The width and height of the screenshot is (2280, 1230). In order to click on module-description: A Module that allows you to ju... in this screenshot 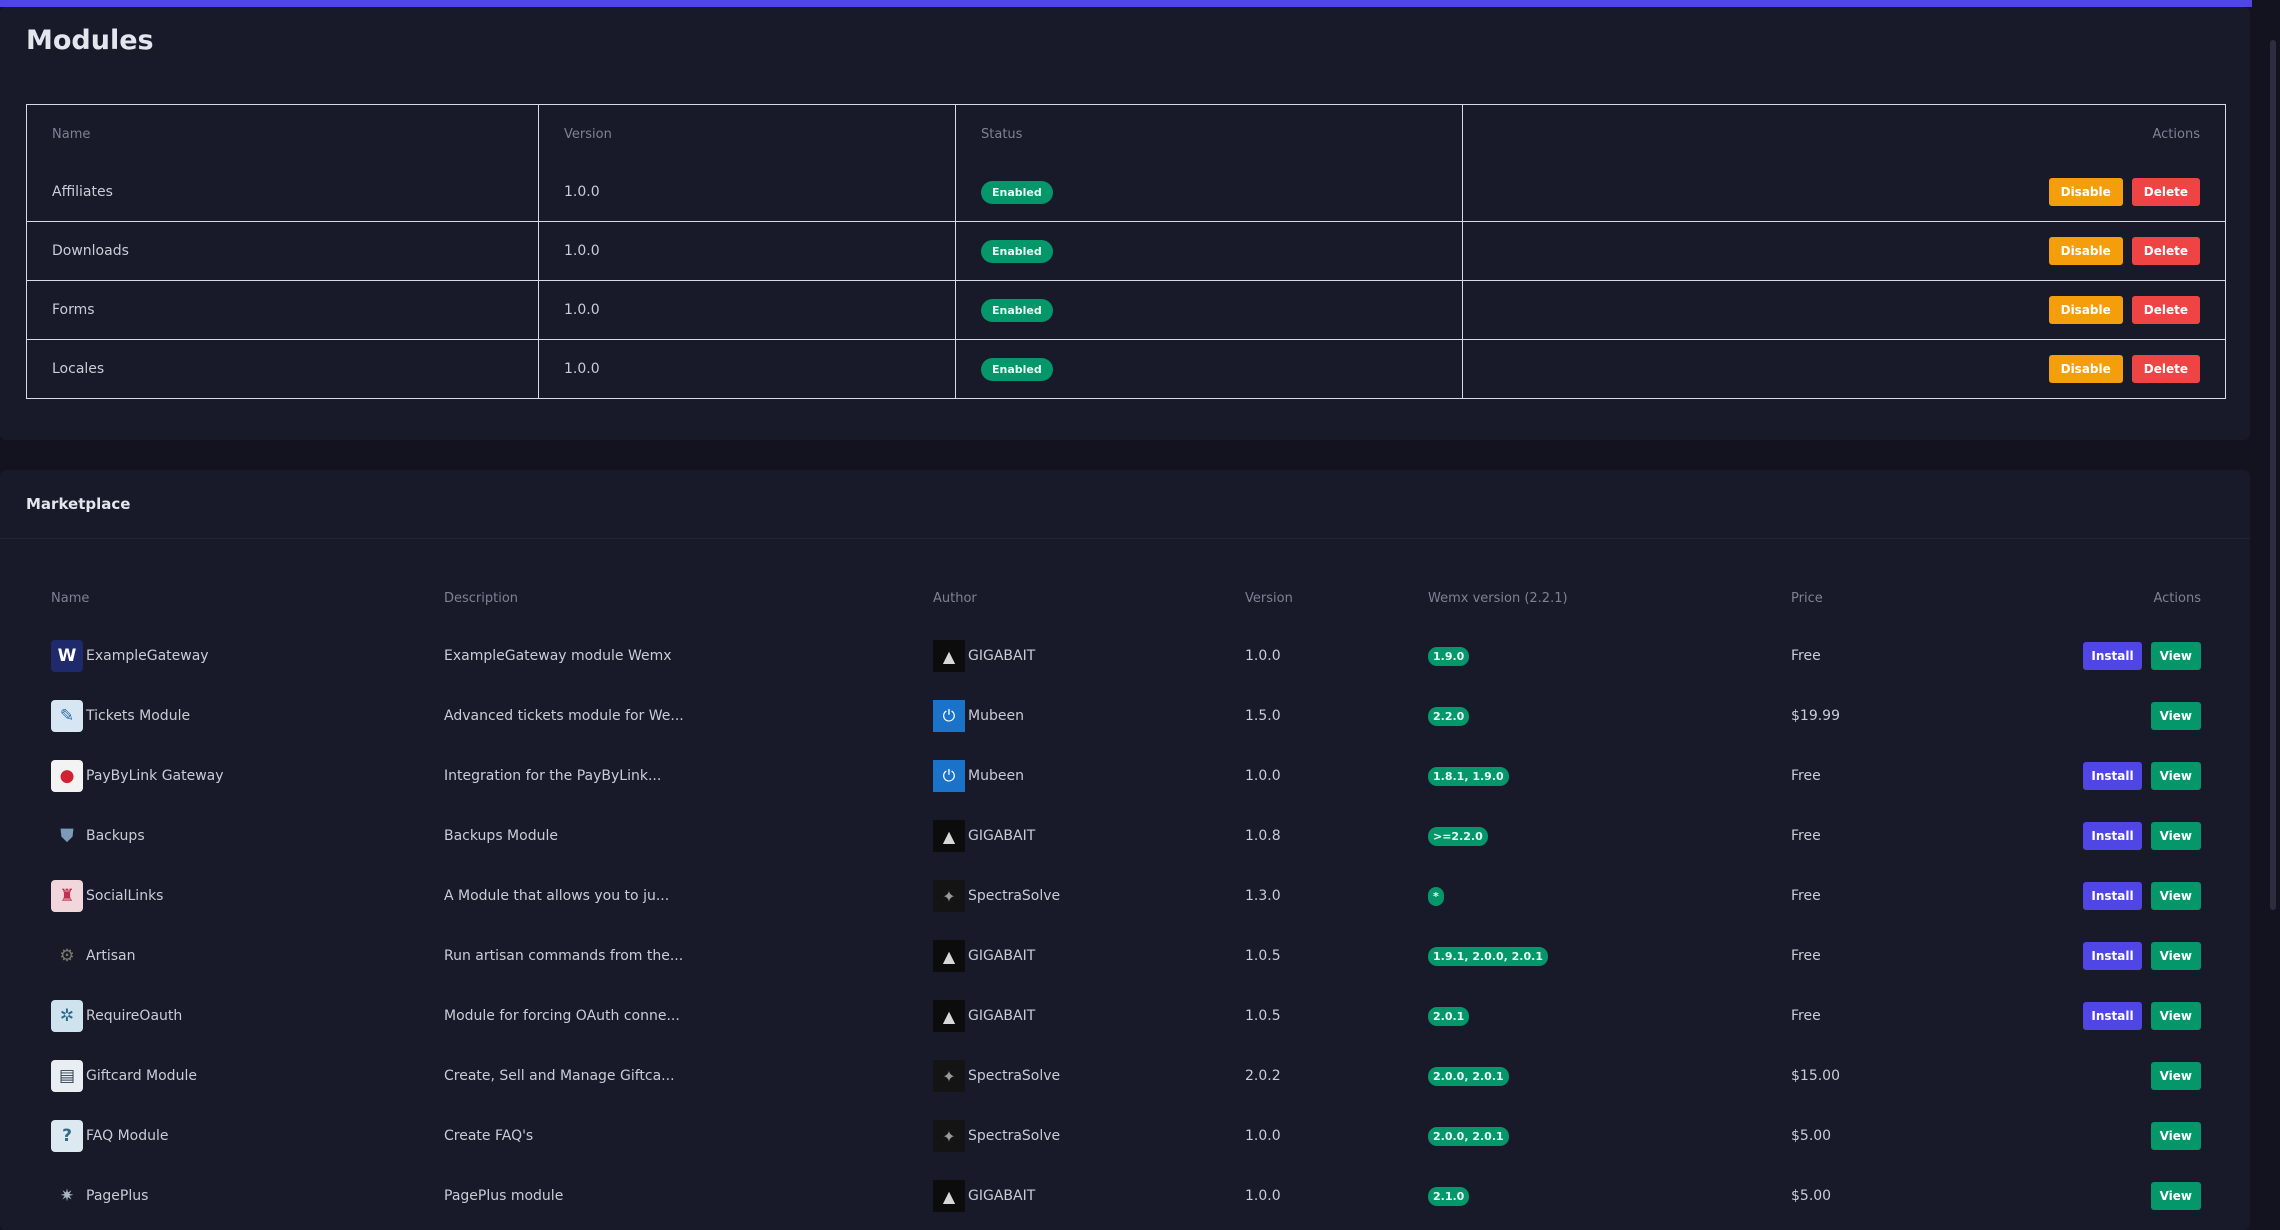, I will do `click(557, 896)`.